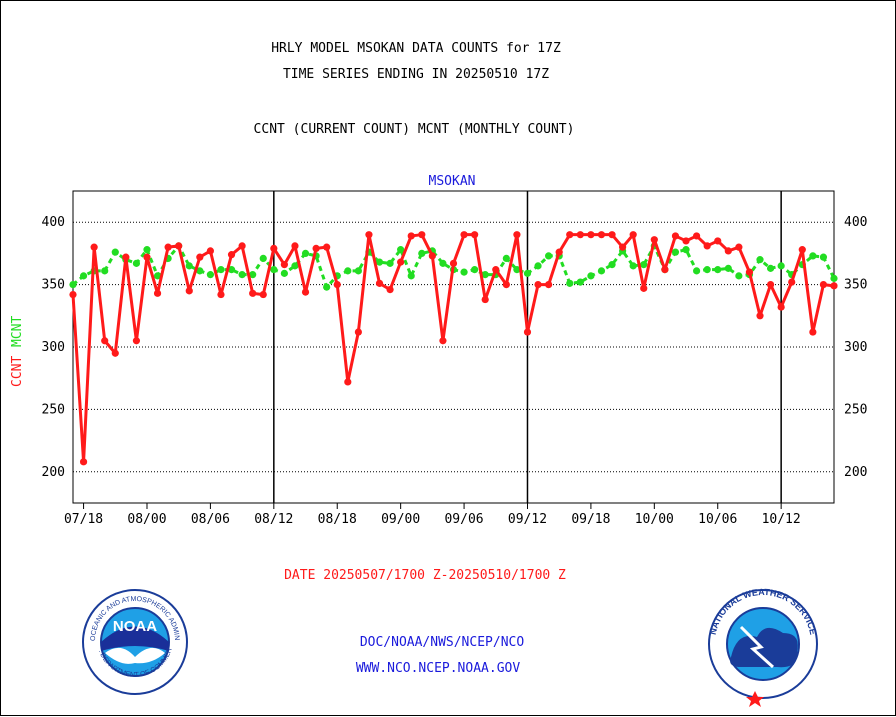  Describe the element at coordinates (53, 222) in the screenshot. I see `y-tick-label-left: 400` at that location.